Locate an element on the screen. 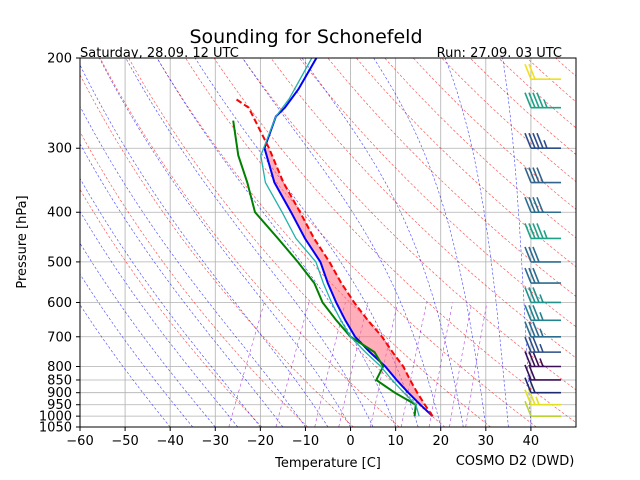  chart-title: Sounding for Schonefeld is located at coordinates (305, 37).